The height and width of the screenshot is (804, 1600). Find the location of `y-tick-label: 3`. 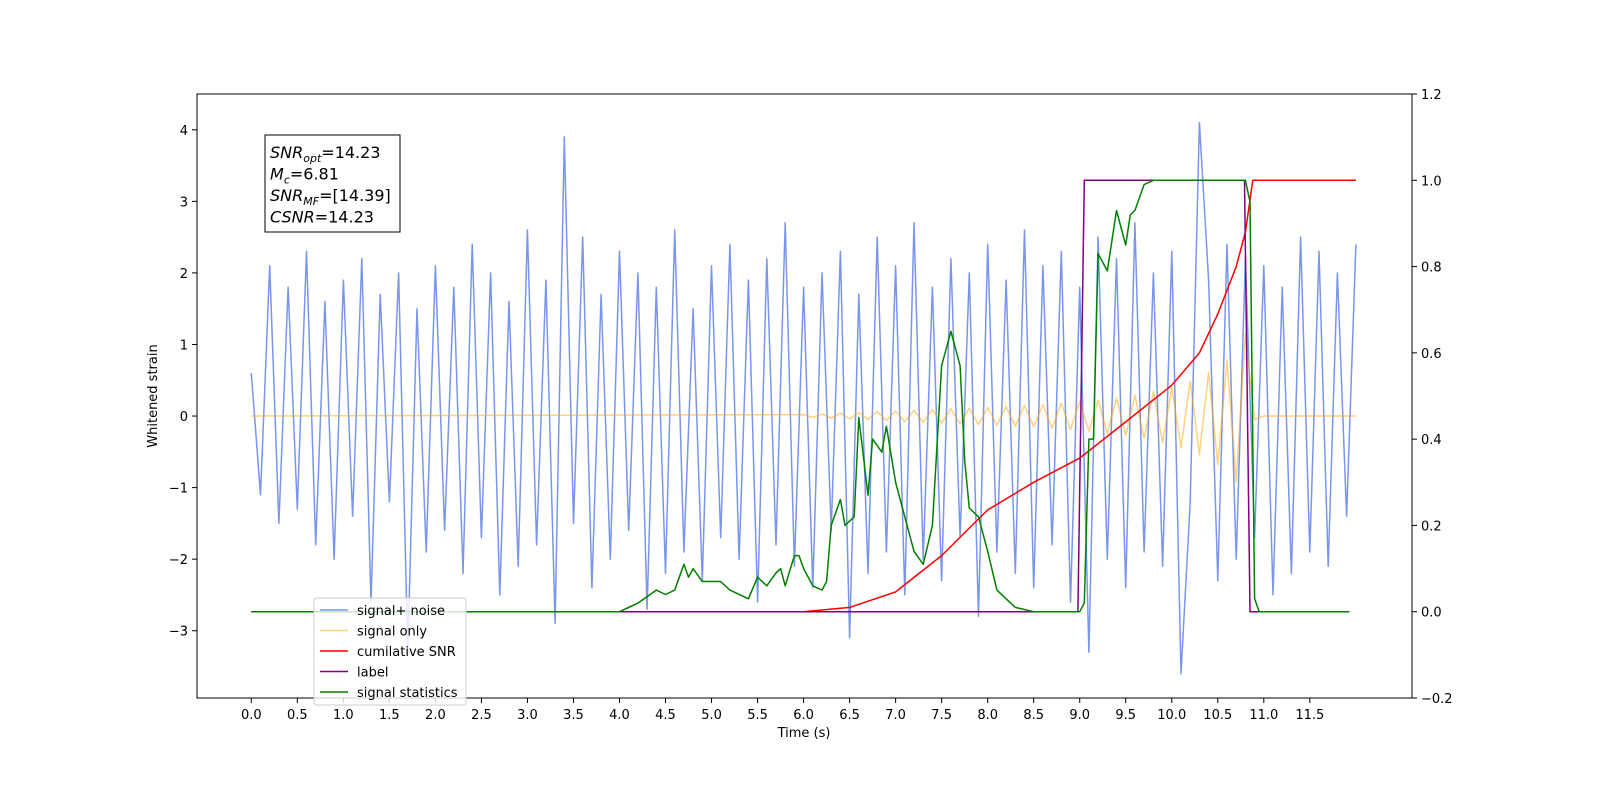

y-tick-label: 3 is located at coordinates (184, 202).